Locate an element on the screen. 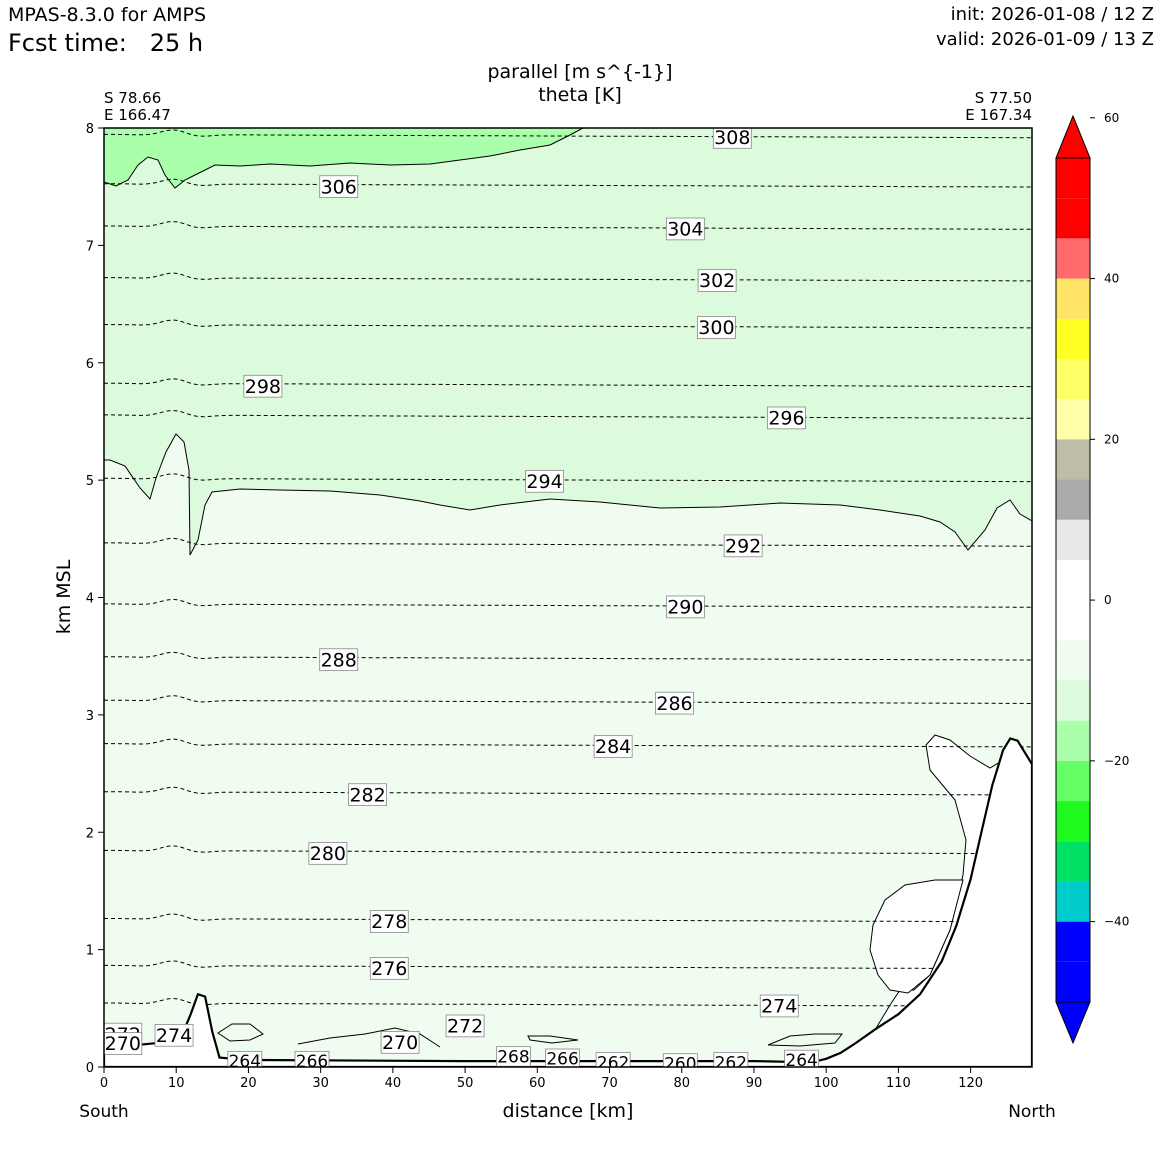  y-tick-label: 7 is located at coordinates (90, 246).